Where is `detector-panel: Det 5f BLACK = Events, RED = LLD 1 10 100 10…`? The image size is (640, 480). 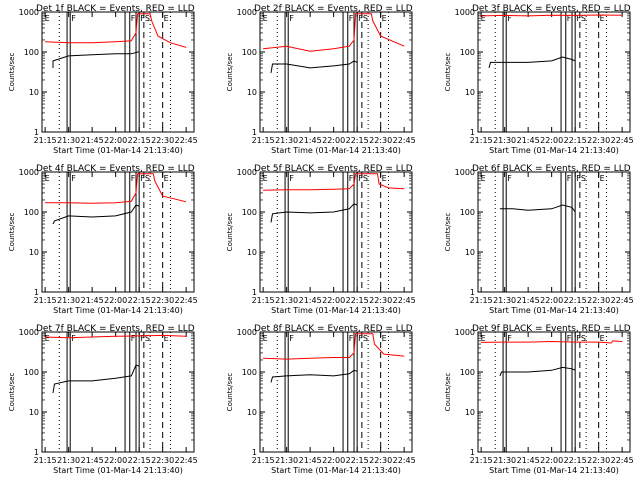 detector-panel: Det 5f BLACK = Events, RED = LLD 1 10 100 10… is located at coordinates (321, 239).